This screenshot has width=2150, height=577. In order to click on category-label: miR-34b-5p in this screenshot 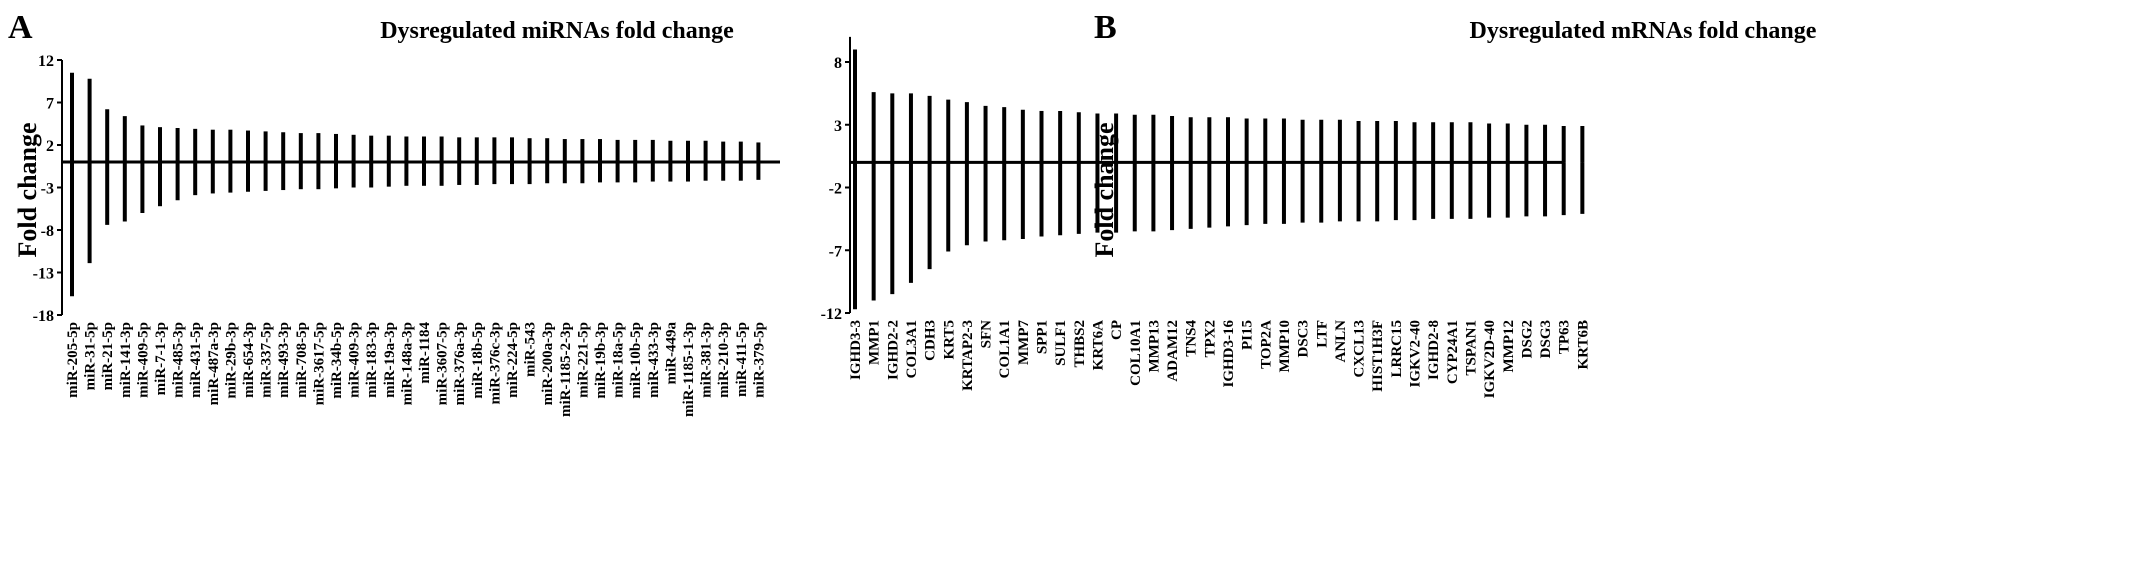, I will do `click(337, 360)`.